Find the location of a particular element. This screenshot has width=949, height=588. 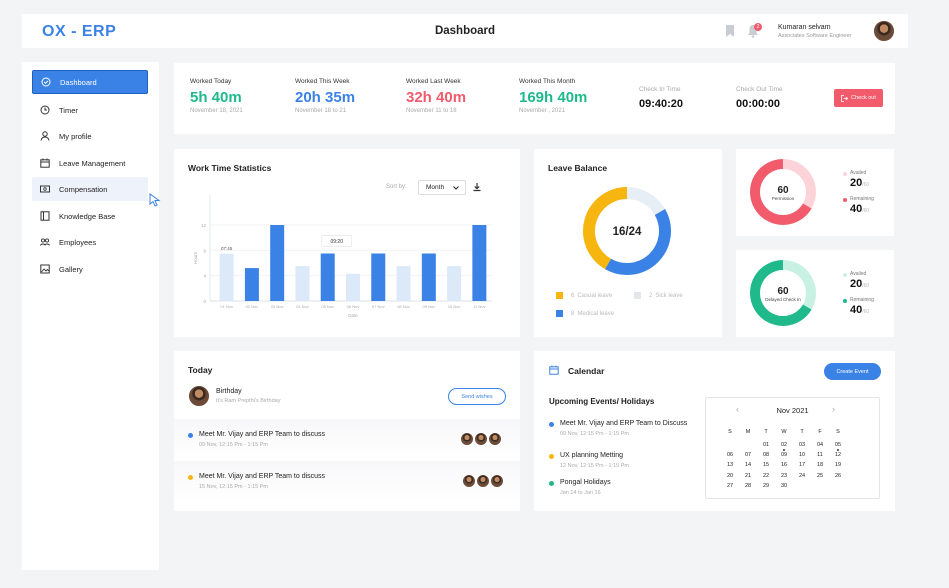

stat-date: November 11 to 18 is located at coordinates (431, 111).